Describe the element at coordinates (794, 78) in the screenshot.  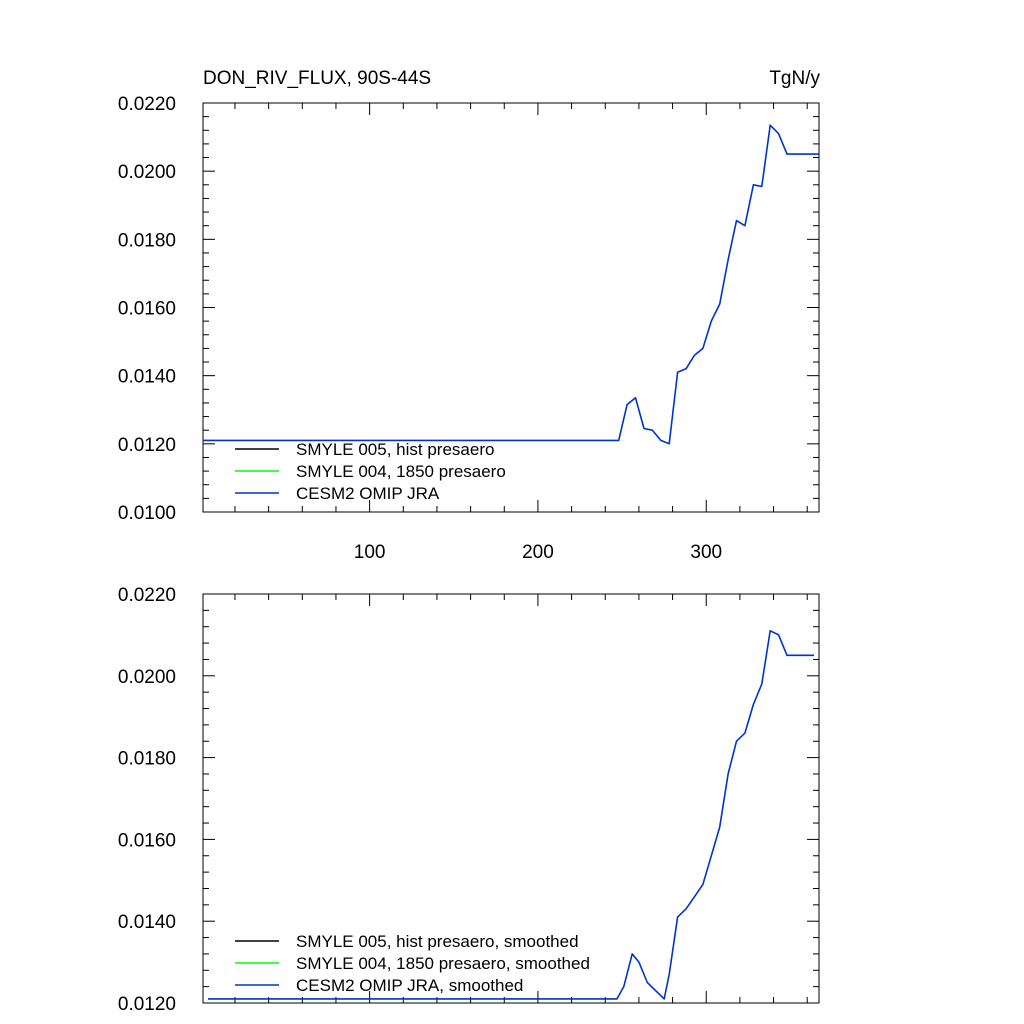
I see `top-panel-units: TgN/y` at that location.